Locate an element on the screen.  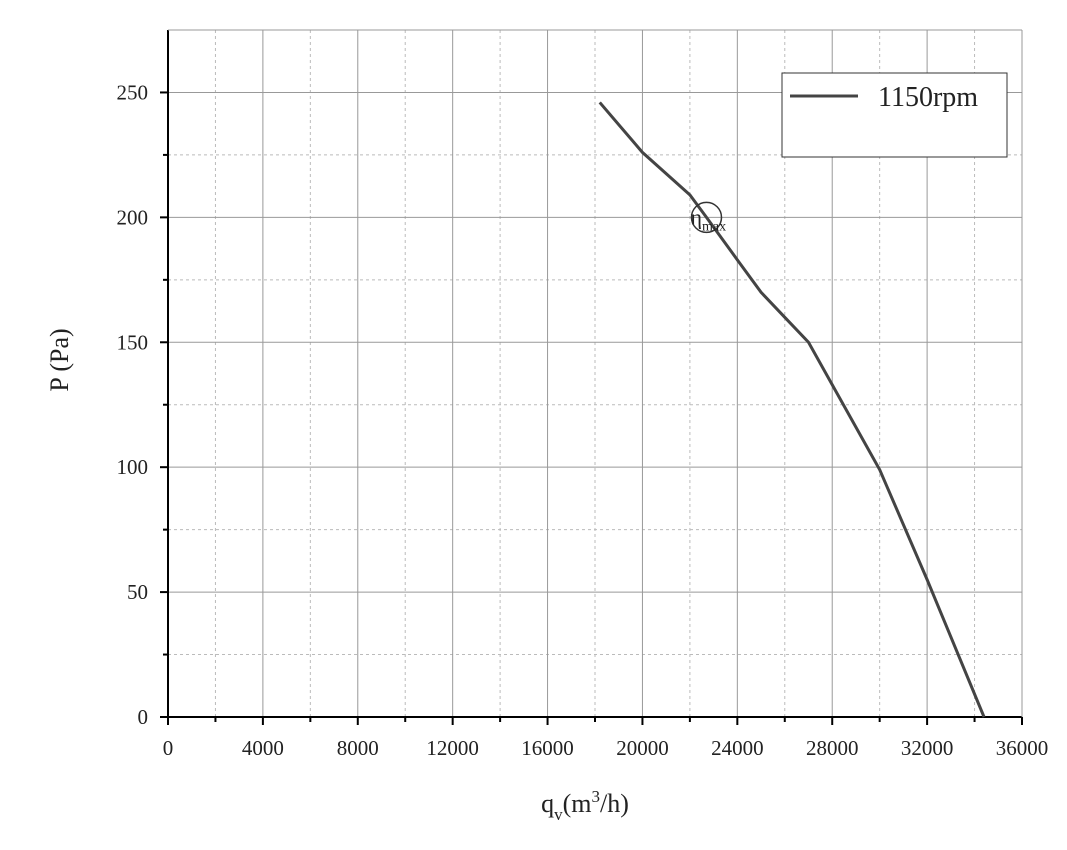
x-tick-label: 20000 is located at coordinates (642, 748).